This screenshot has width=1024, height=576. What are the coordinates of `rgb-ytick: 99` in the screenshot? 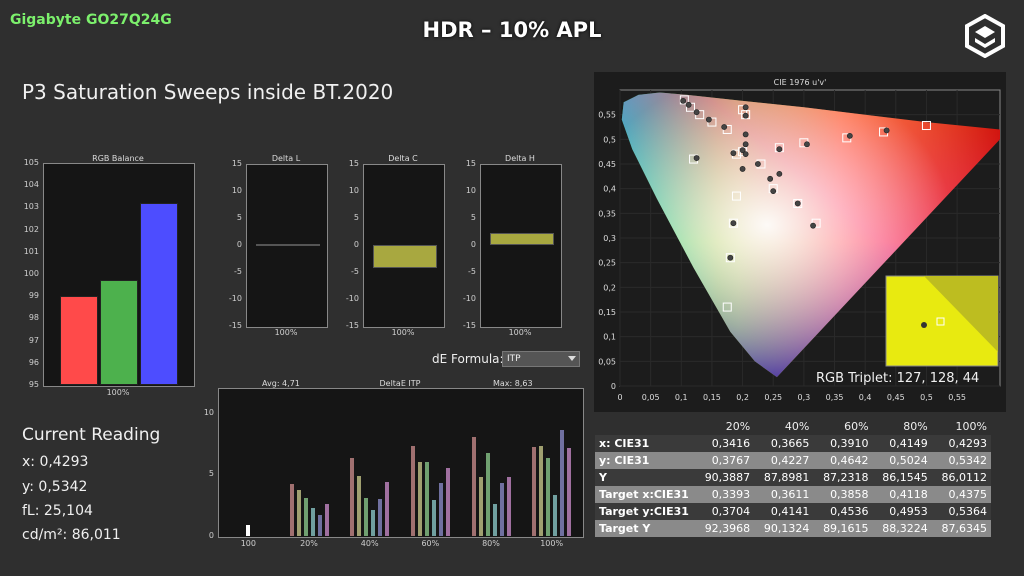 It's located at (33, 296).